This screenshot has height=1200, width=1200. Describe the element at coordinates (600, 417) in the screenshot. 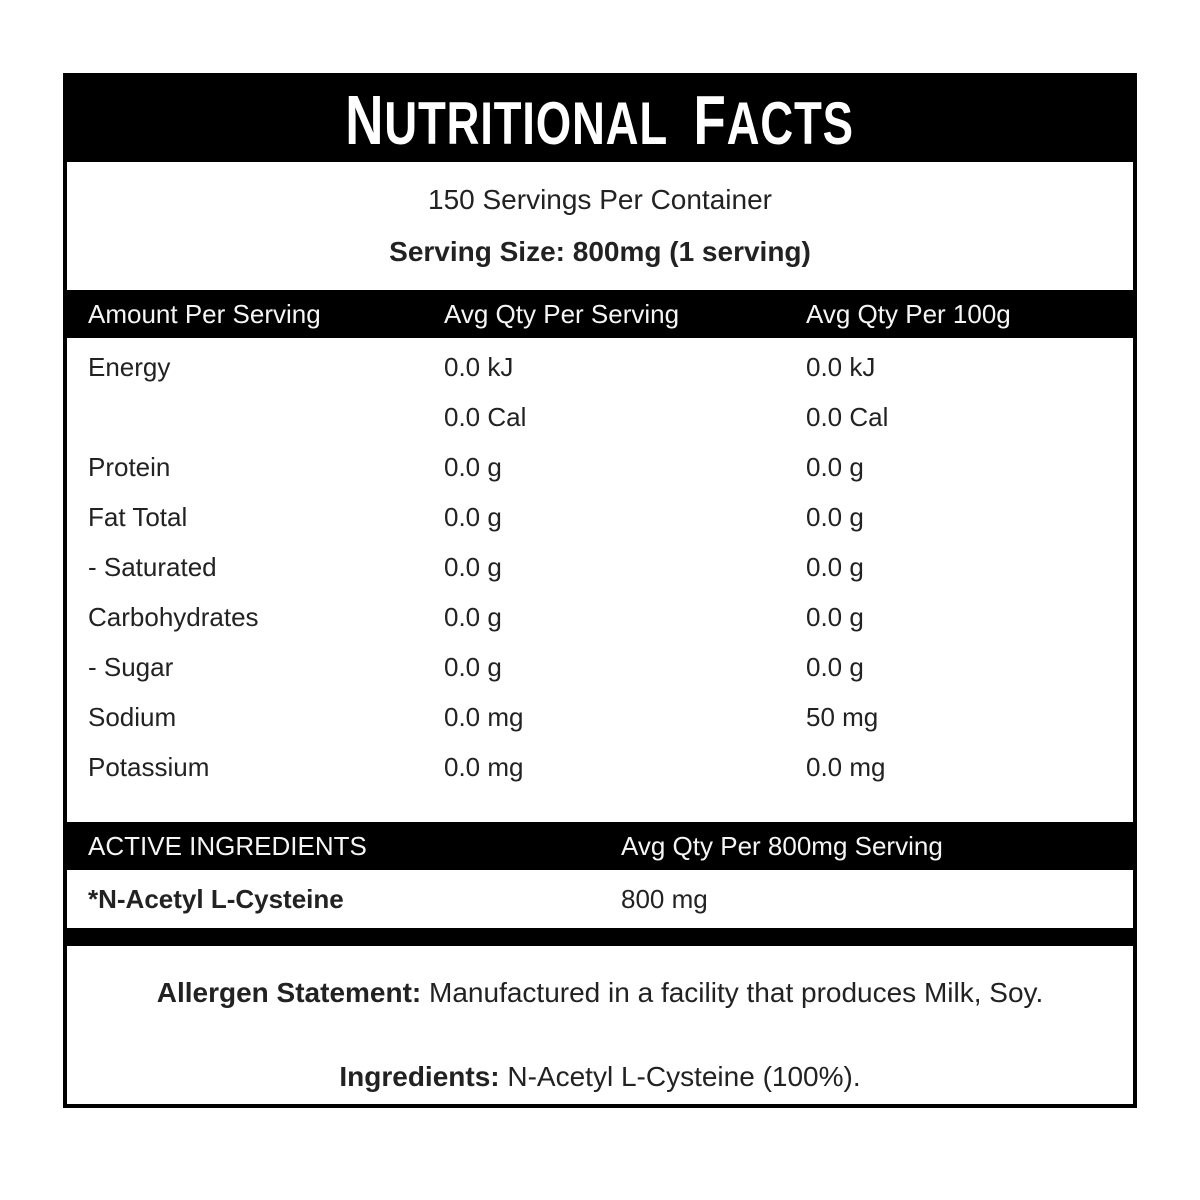

I see `table-row-energy-cal: 0.0 Cal 0.0 Cal` at that location.